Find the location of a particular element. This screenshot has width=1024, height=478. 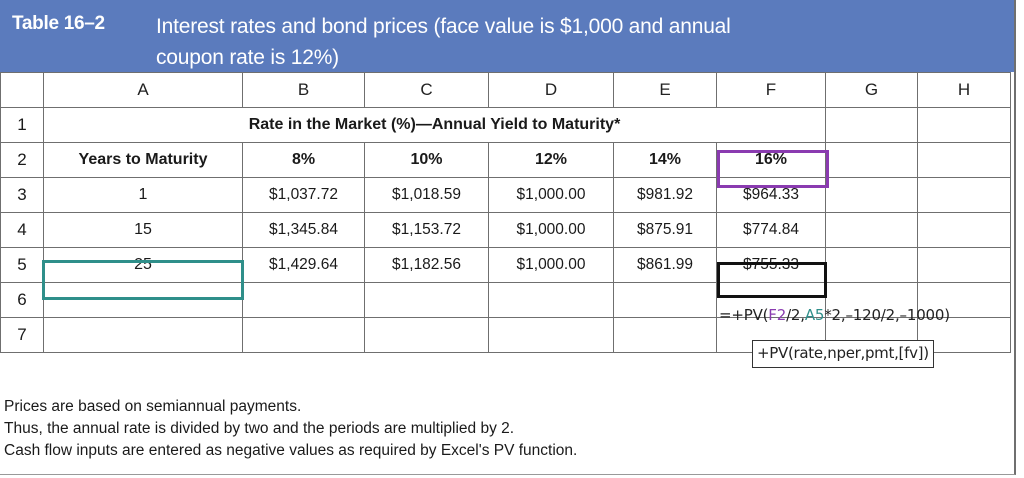

select-all-corner is located at coordinates (22, 90).